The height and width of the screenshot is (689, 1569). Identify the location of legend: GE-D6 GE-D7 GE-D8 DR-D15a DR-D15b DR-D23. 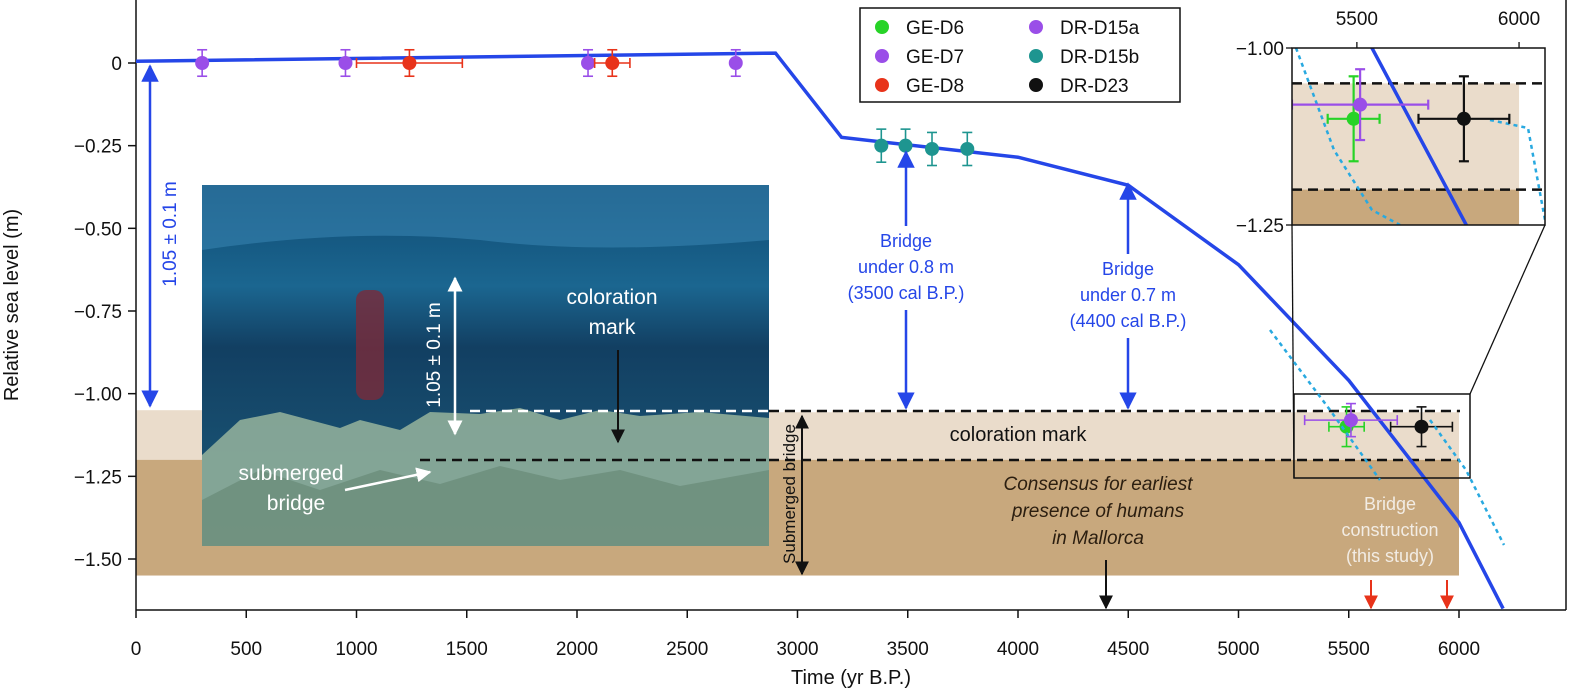
(1020, 55).